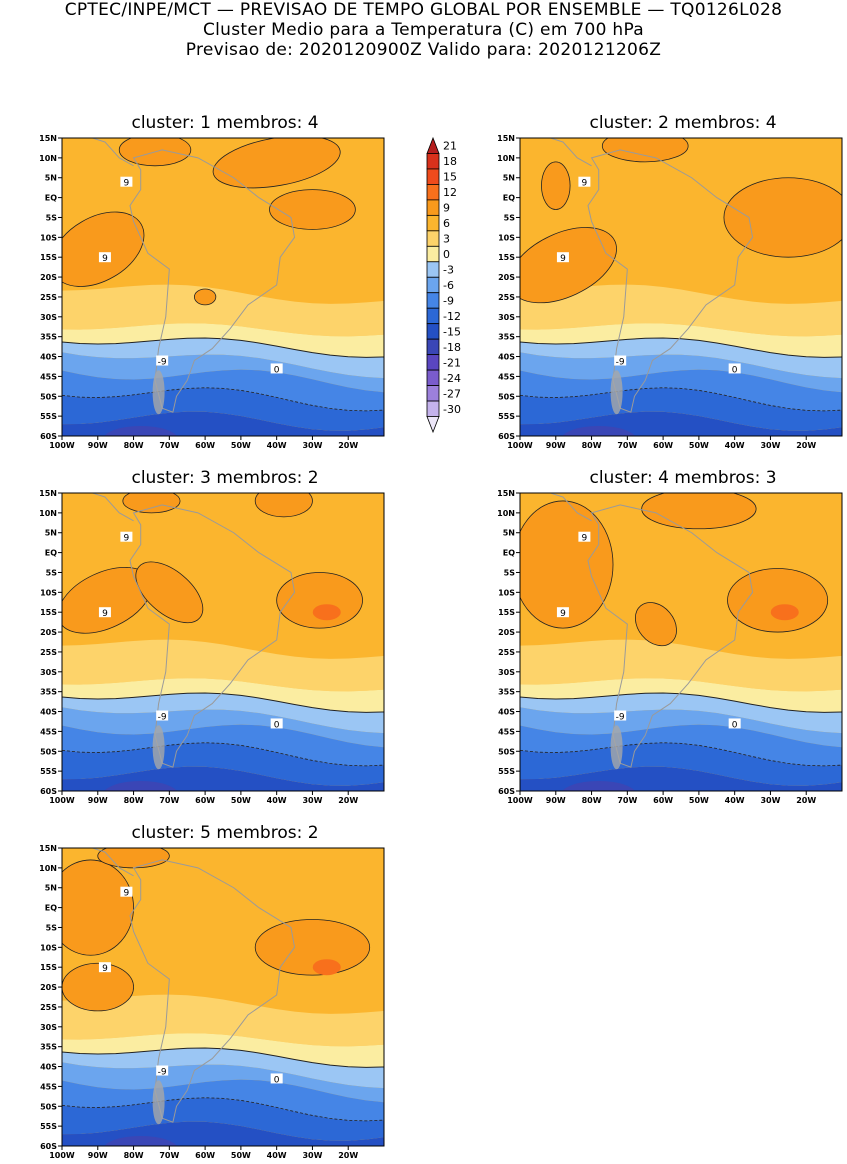 This screenshot has height=1164, width=847. Describe the element at coordinates (448, 270) in the screenshot. I see `svg-text: -3` at that location.